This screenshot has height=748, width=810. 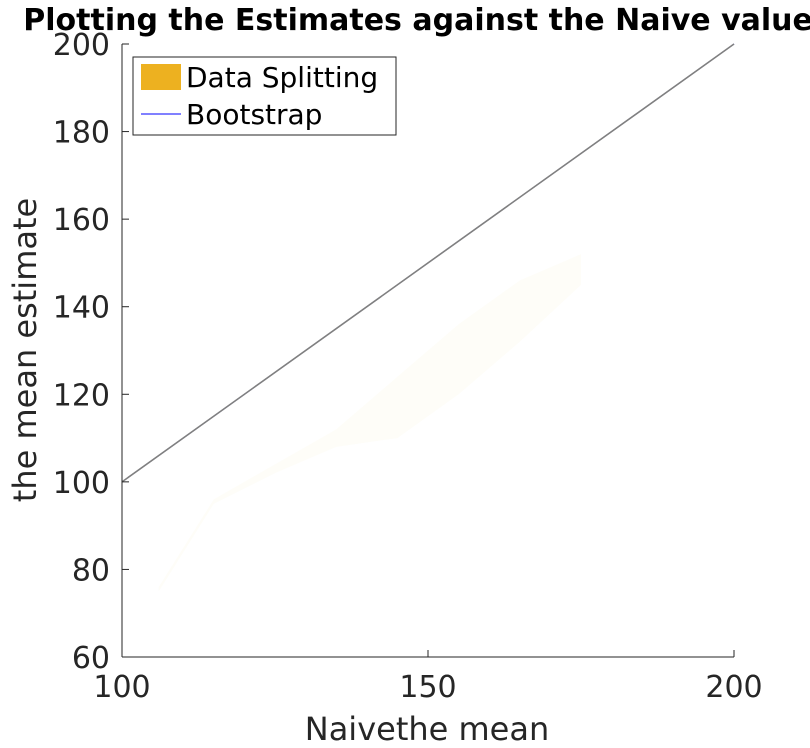 What do you see at coordinates (254, 114) in the screenshot?
I see `legend-label-bootstrap: Bootstrap` at bounding box center [254, 114].